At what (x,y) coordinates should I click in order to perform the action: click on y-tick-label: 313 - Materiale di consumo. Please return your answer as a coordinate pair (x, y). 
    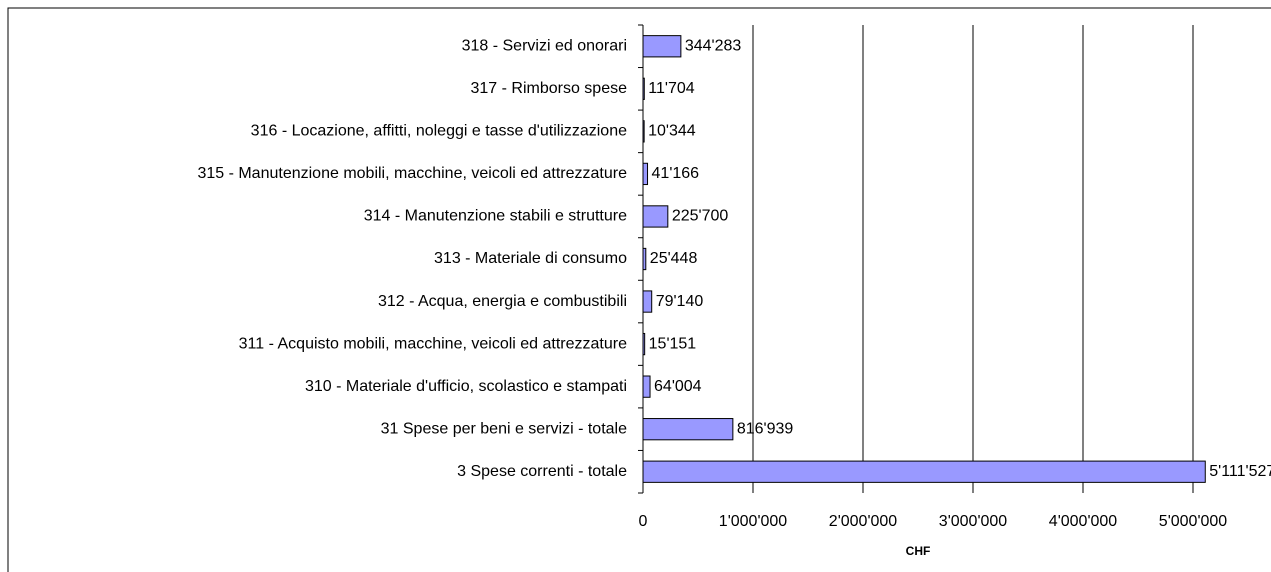
    Looking at the image, I should click on (530, 258).